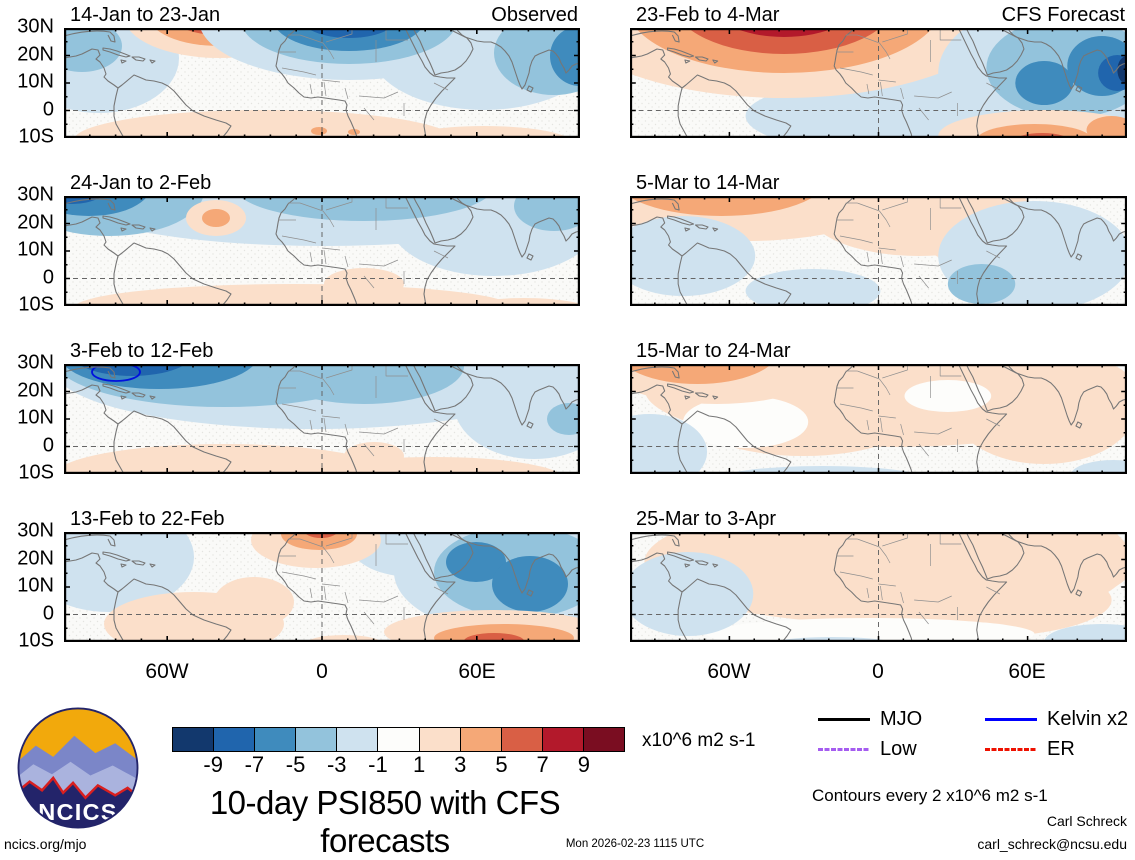  I want to click on legend-item-low: Low, so click(867, 749).